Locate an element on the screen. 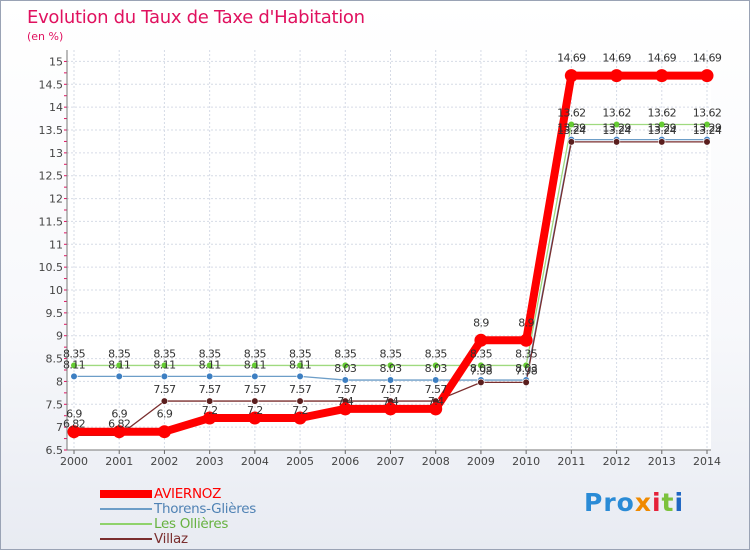 The height and width of the screenshot is (550, 750). logo-part-x: x is located at coordinates (643, 502).